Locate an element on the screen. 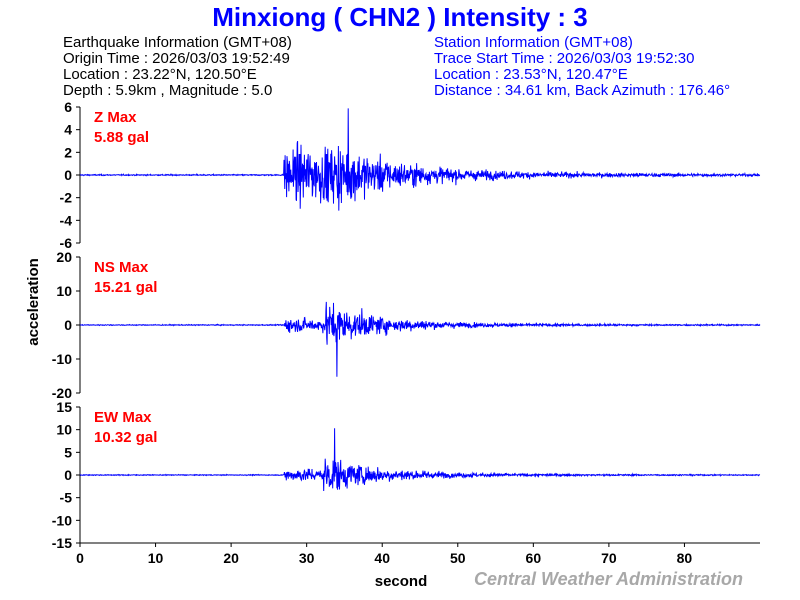  eq-location: Location : 23.22°N, 120.50°E is located at coordinates (160, 74).